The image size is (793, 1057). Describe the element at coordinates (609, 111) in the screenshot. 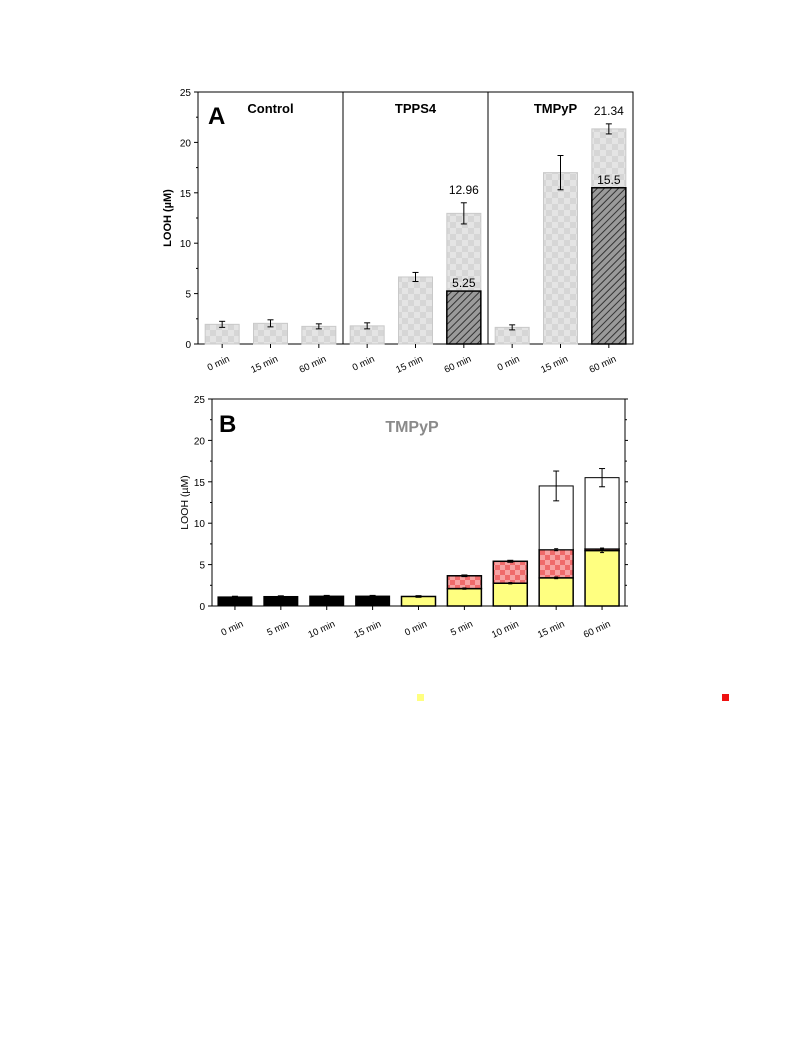

I see `value-label: 21.34` at that location.